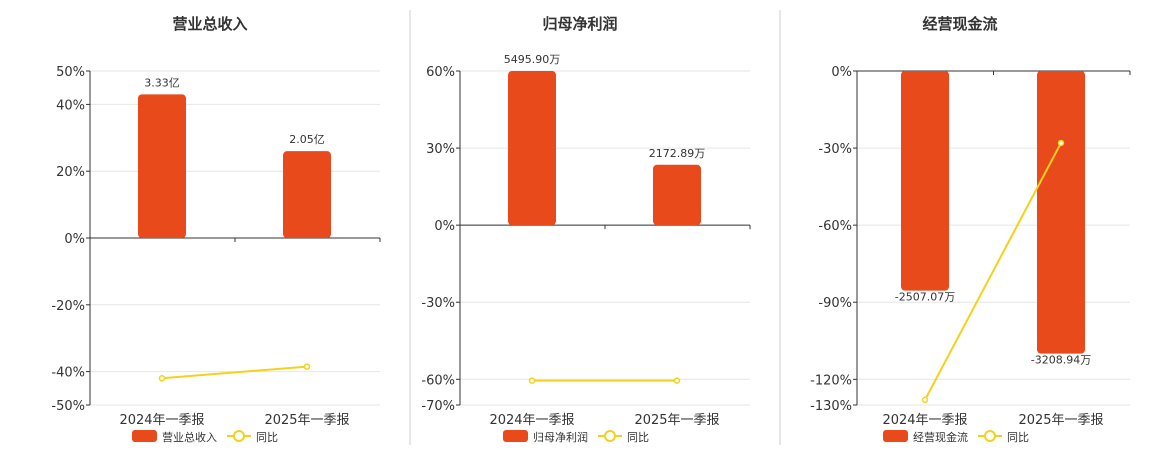 This screenshot has height=450, width=1160. I want to click on bar-data-label: 3.33亿, so click(162, 82).